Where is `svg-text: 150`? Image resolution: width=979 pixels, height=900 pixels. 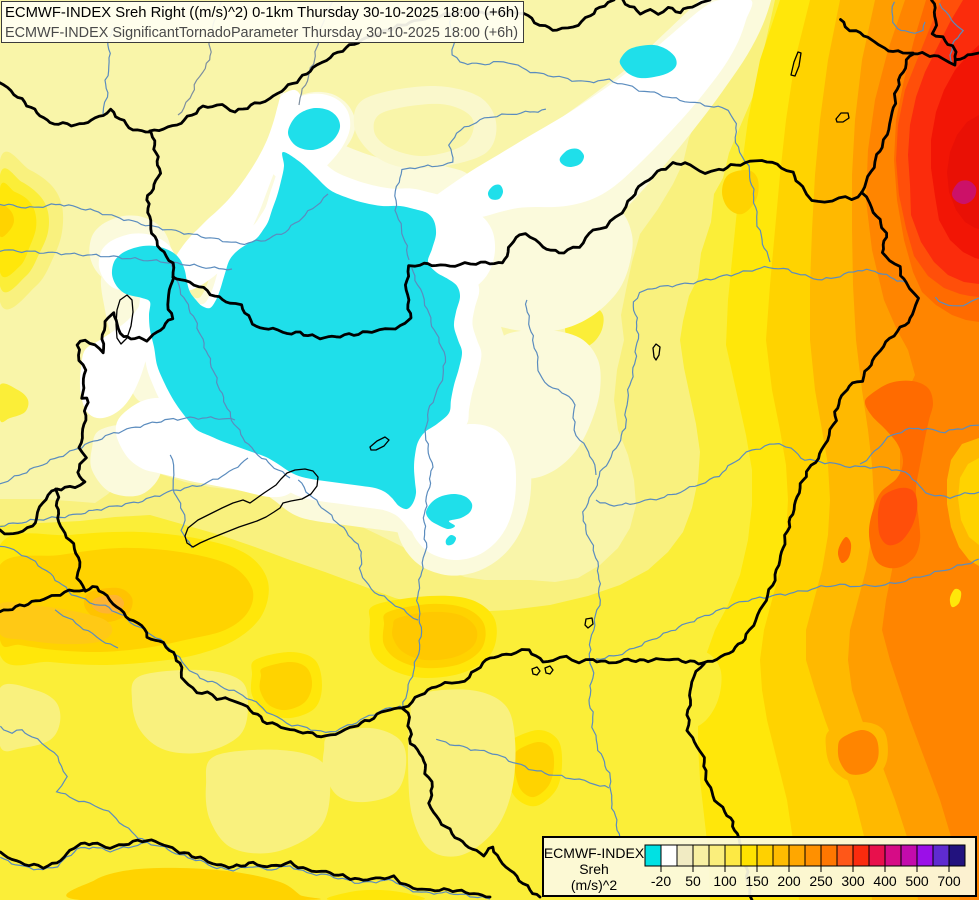 svg-text: 150 is located at coordinates (757, 881).